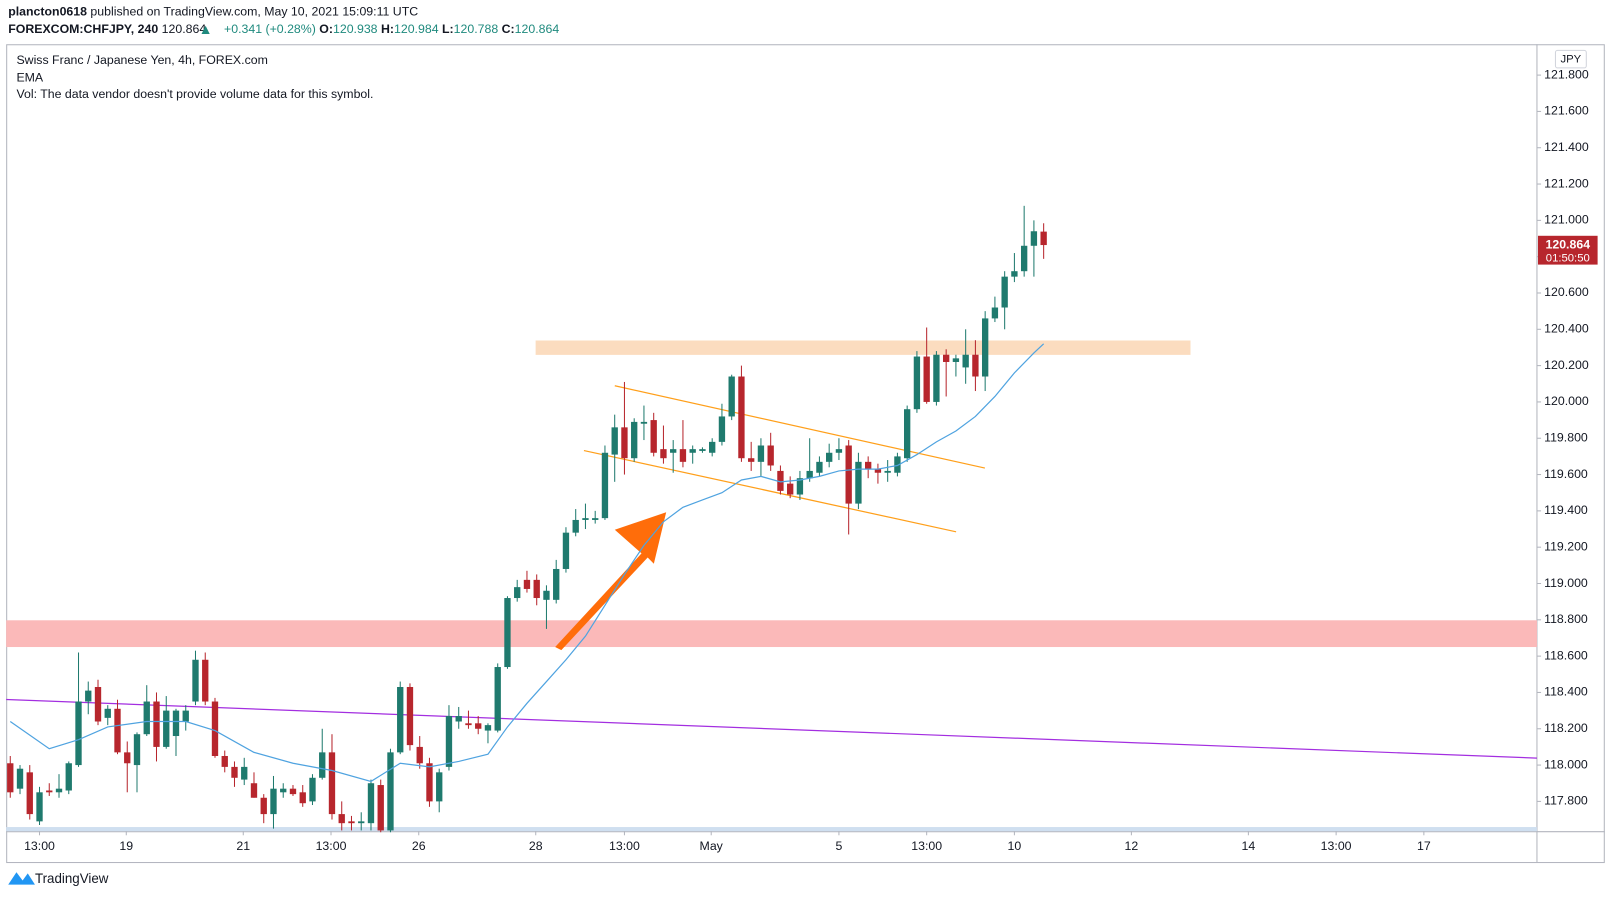 This screenshot has width=1612, height=897. What do you see at coordinates (476, 29) in the screenshot?
I see `low: 120.788` at bounding box center [476, 29].